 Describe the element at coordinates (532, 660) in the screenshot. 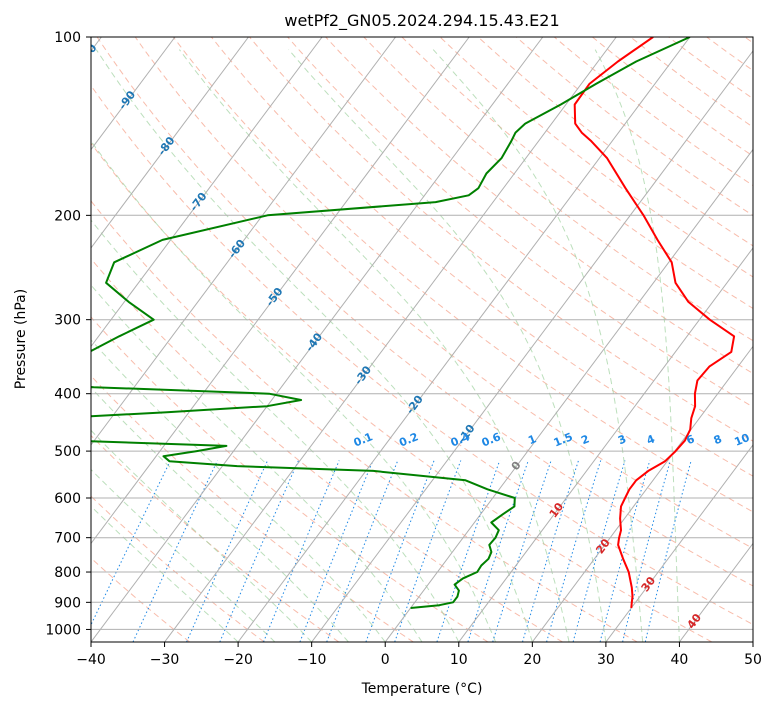

I see `x-tick-label: 20` at that location.